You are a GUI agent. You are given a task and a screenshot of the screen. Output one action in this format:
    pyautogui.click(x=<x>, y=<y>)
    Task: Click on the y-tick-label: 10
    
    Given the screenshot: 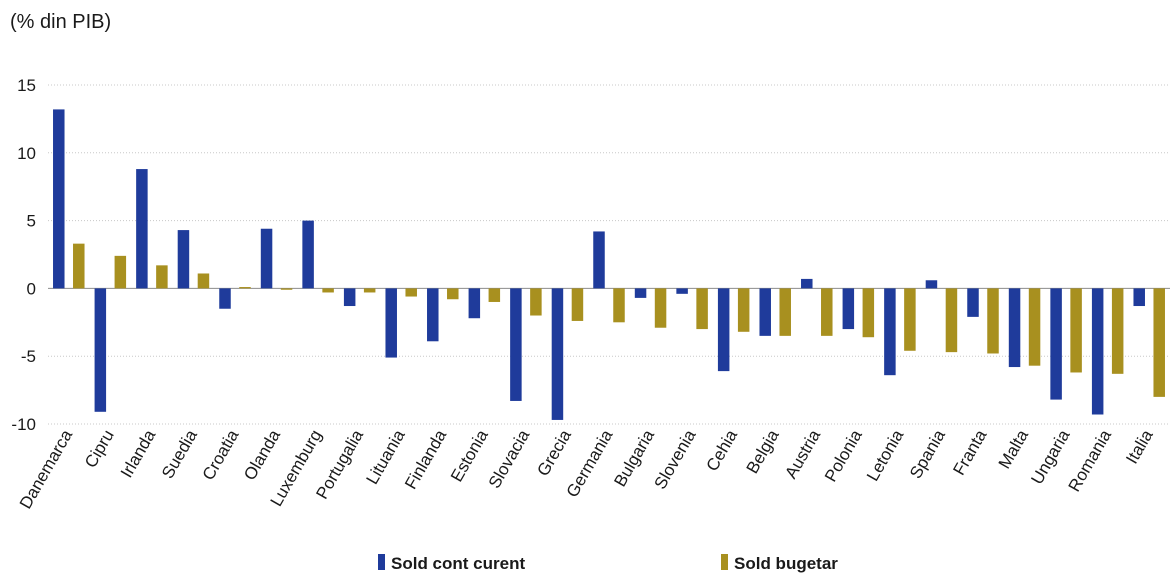 What is the action you would take?
    pyautogui.click(x=26, y=153)
    